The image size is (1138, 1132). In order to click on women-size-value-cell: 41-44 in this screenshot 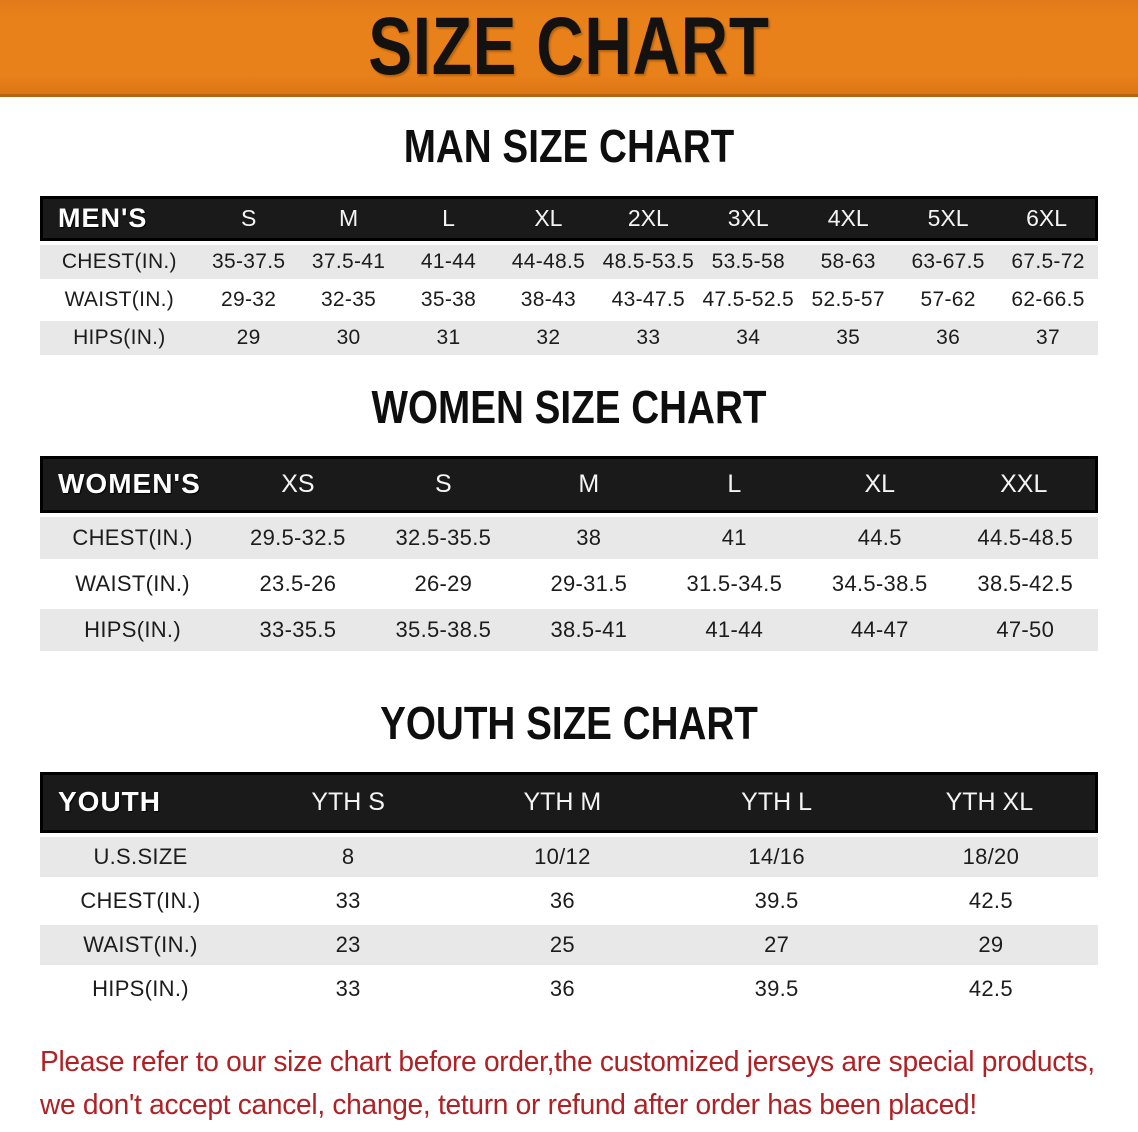, I will do `click(734, 629)`.